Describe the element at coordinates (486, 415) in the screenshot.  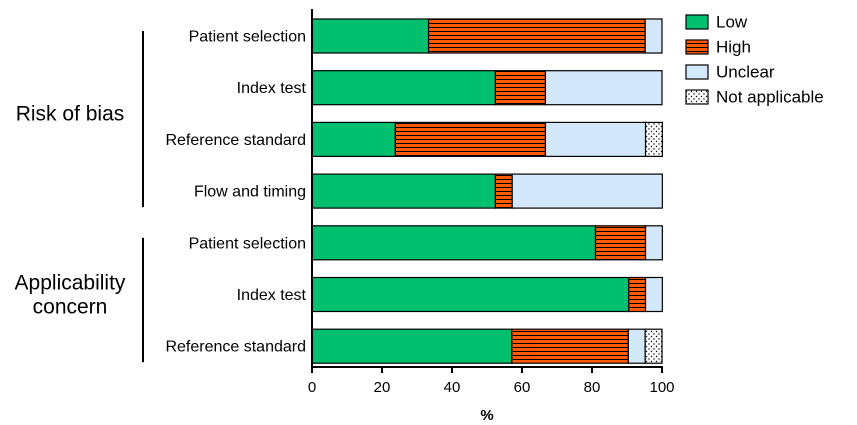
I see `x-axis-title: %` at that location.